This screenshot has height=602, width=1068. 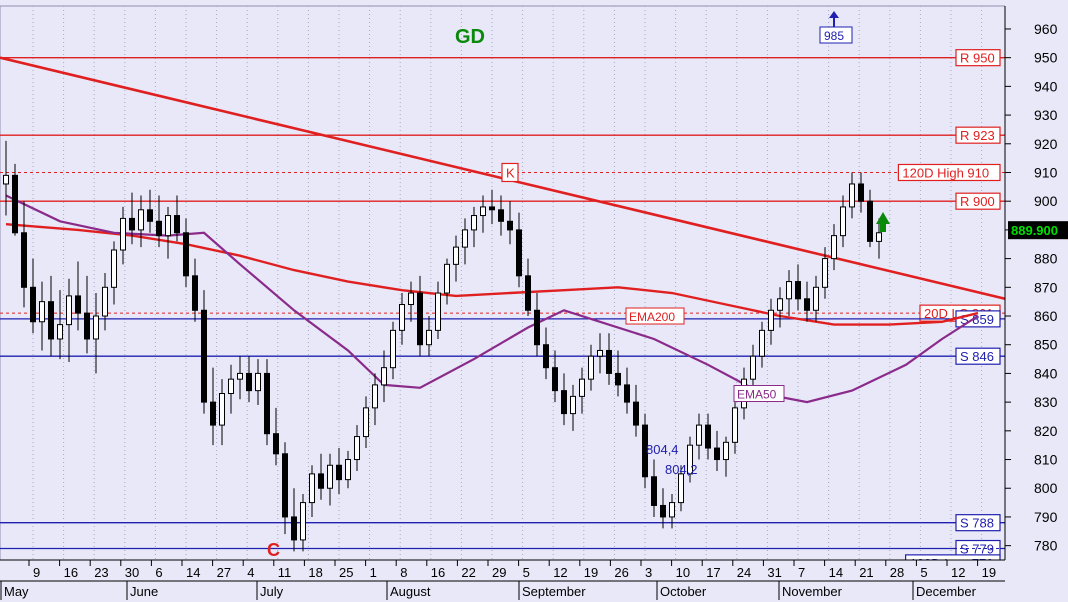 I want to click on y-tick-label: 850, so click(x=1046, y=345).